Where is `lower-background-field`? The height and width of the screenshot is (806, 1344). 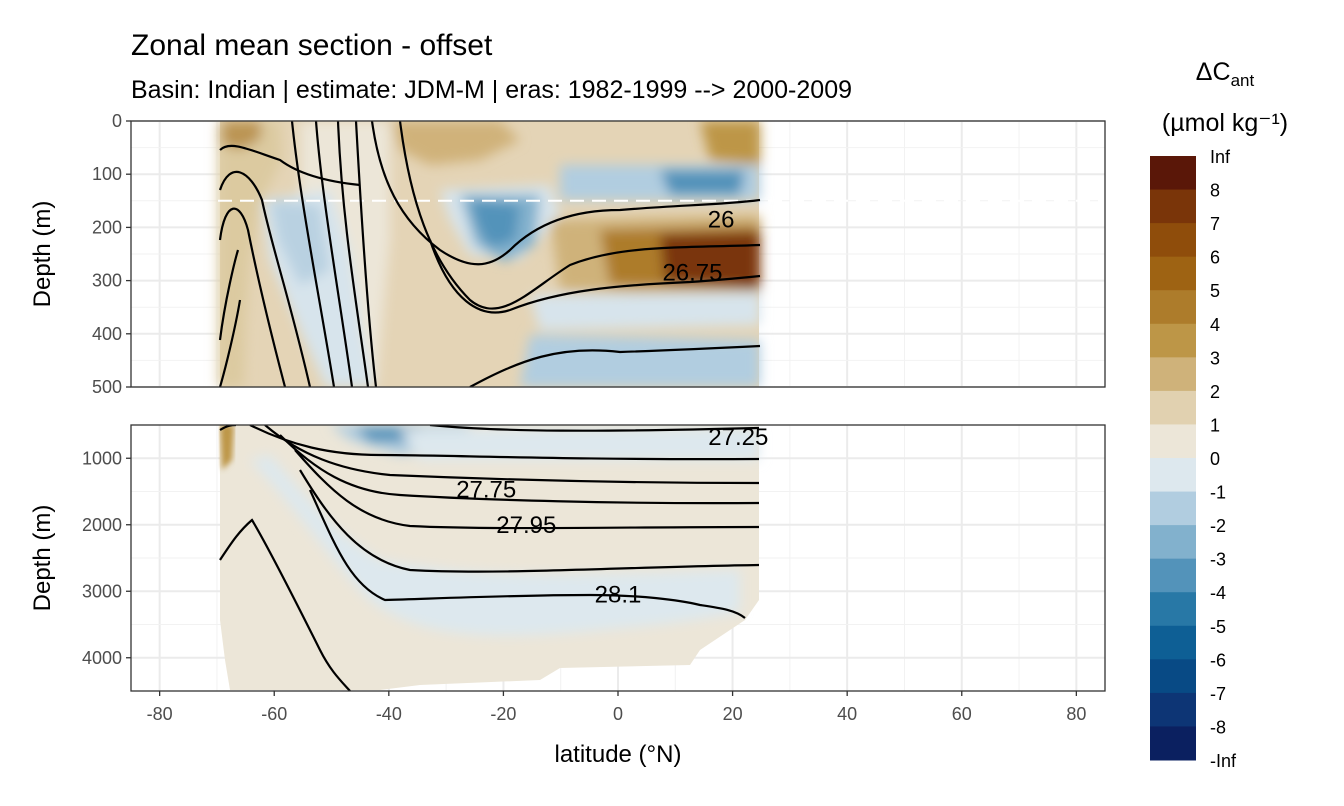 lower-background-field is located at coordinates (489, 557).